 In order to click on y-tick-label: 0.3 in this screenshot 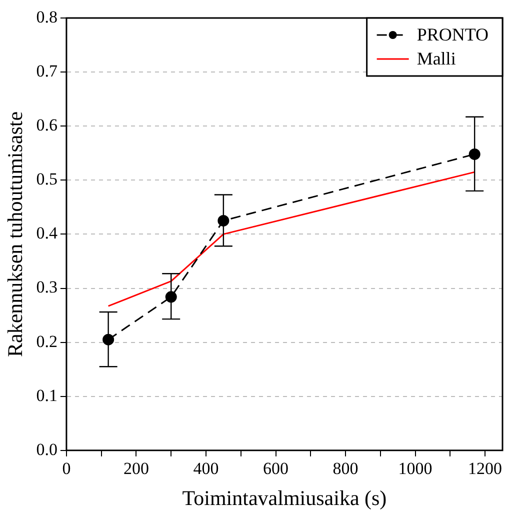, I will do `click(47, 287)`.